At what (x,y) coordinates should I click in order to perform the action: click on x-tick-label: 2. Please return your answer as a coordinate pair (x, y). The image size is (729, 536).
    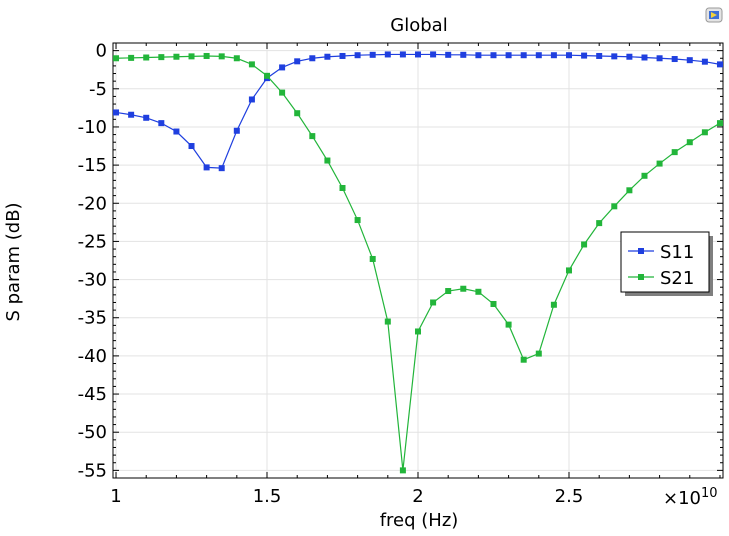
    Looking at the image, I should click on (417, 496).